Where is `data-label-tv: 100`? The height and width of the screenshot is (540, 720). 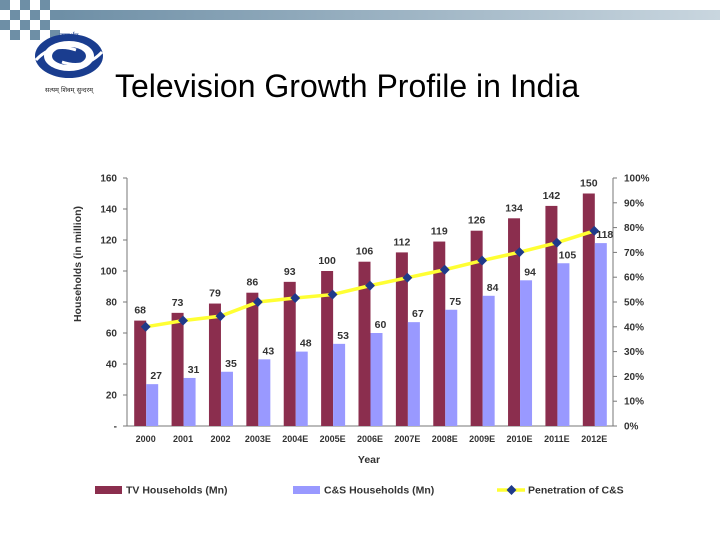 data-label-tv: 100 is located at coordinates (327, 261).